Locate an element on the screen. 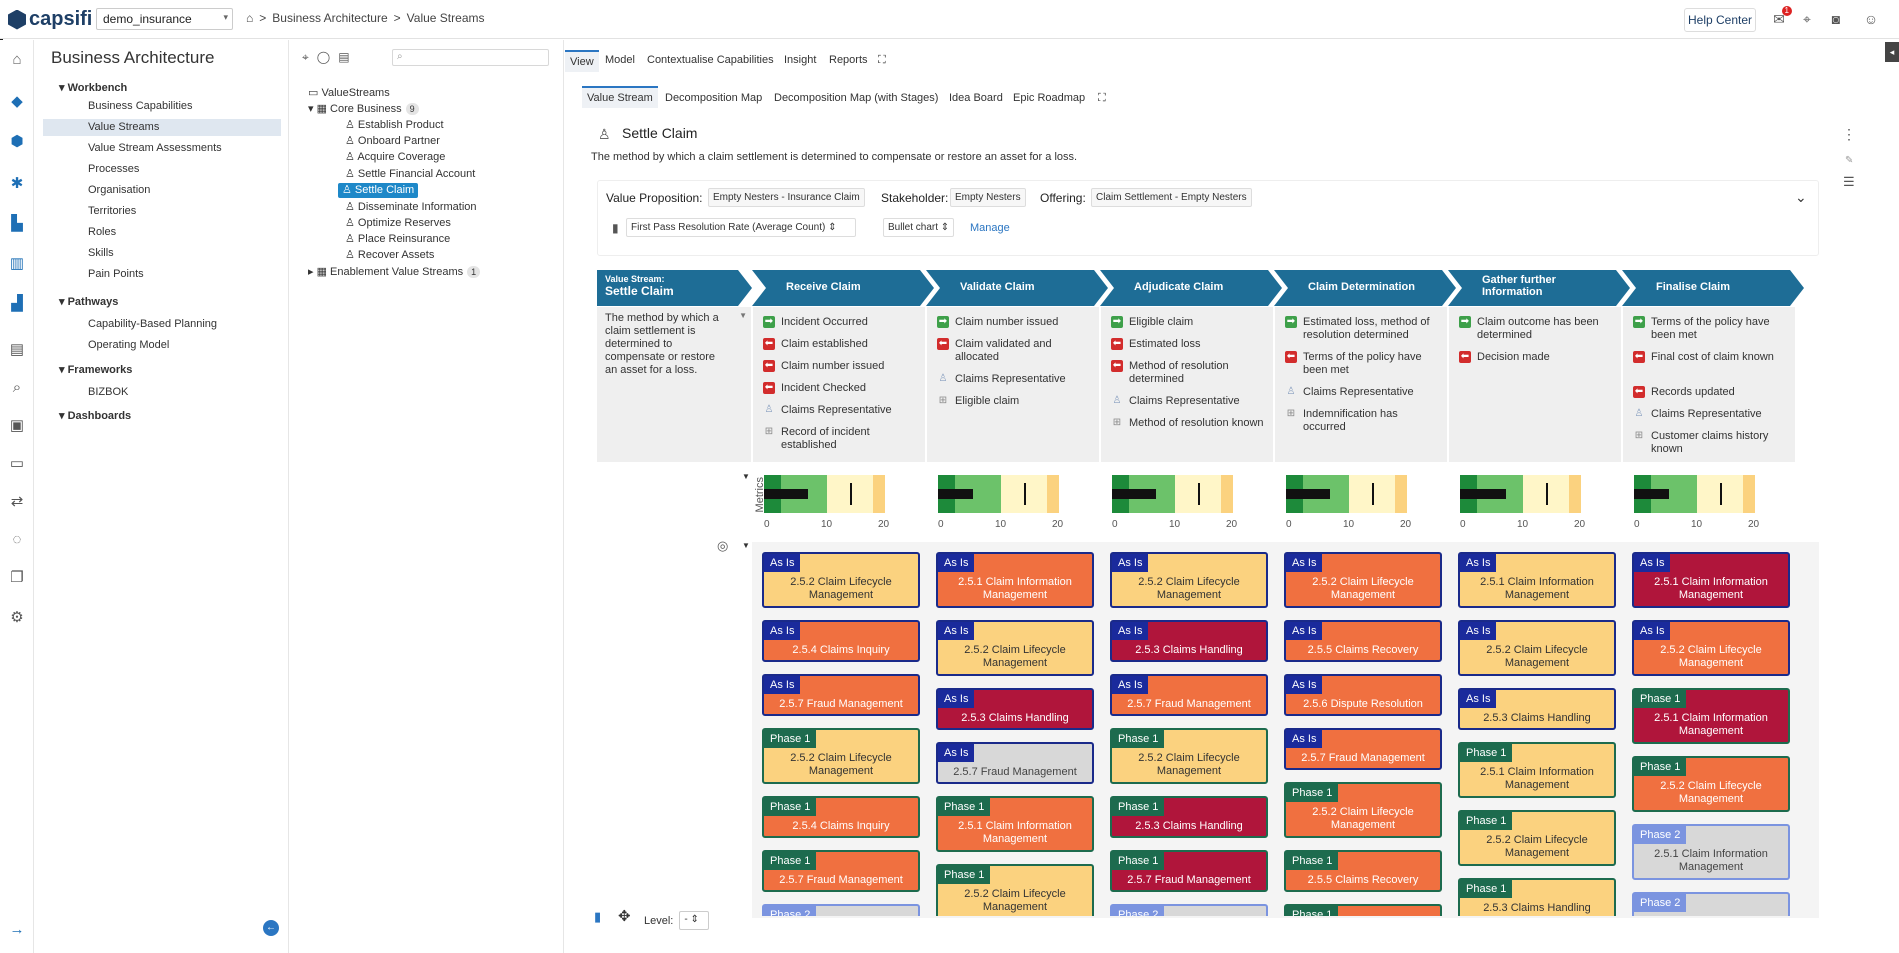  tree-root: ▭ ValueStreams is located at coordinates (349, 93).